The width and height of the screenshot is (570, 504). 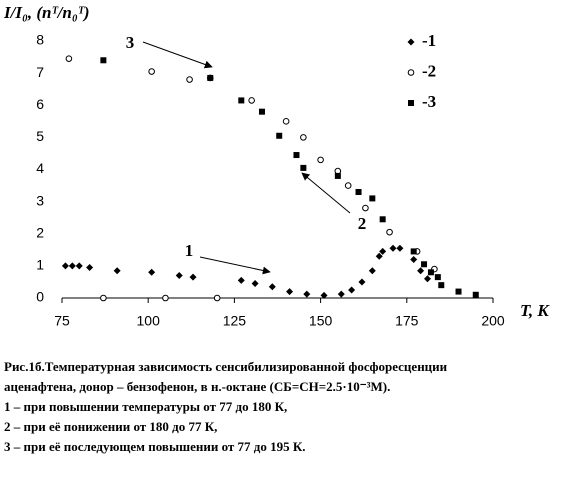 What do you see at coordinates (321, 321) in the screenshot?
I see `x-tick-label: 150` at bounding box center [321, 321].